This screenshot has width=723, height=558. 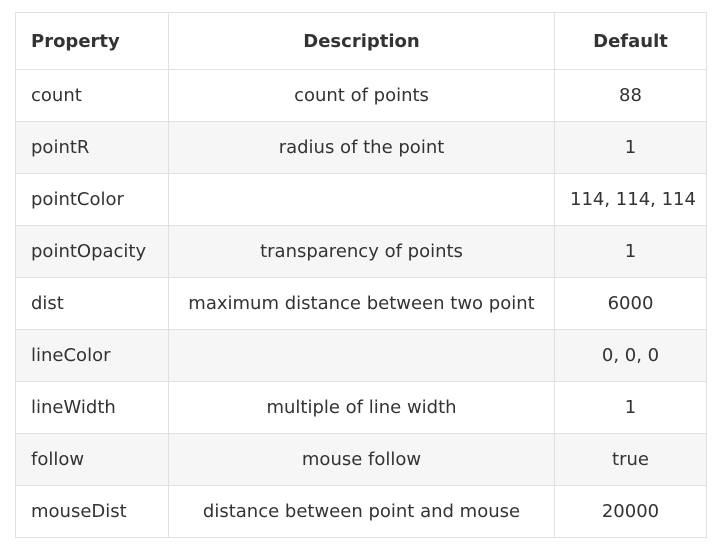 I want to click on description-cell: distance between point and mouse, so click(x=361, y=511).